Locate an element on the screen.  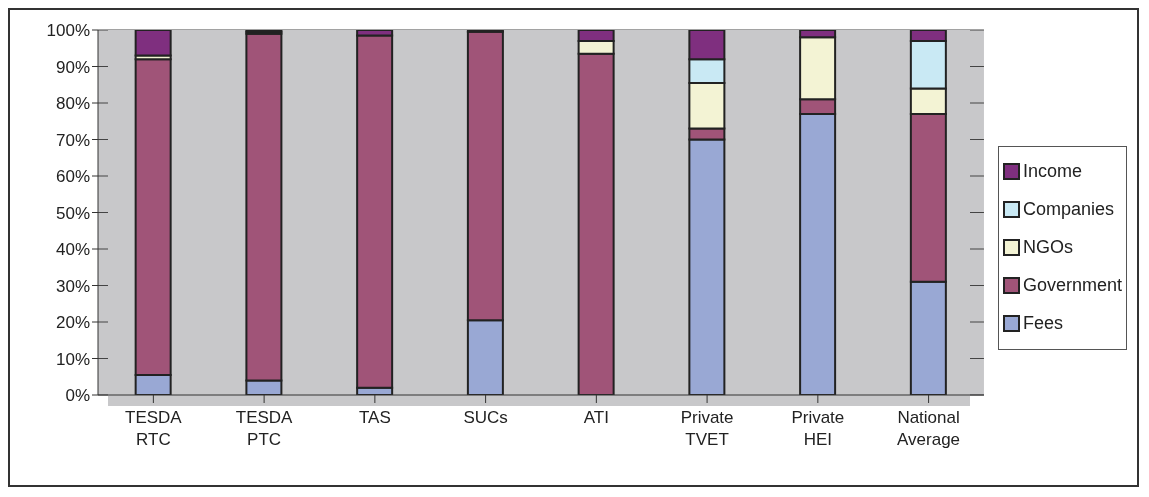
x-tick-label: National Average is located at coordinates (929, 428).